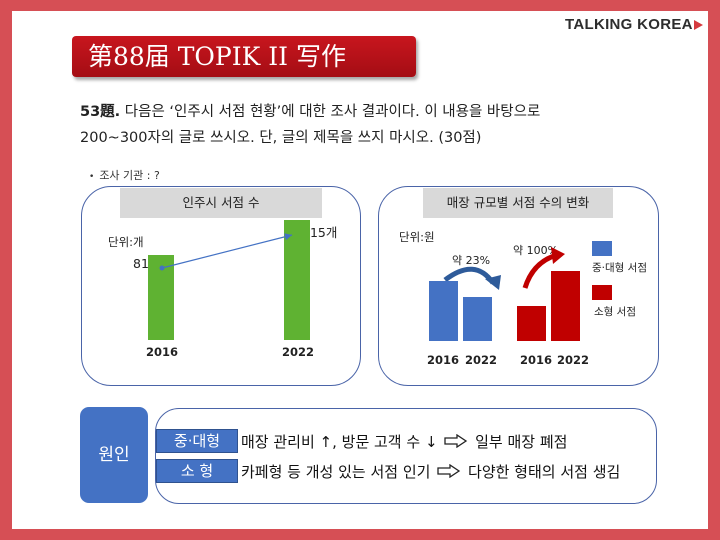  I want to click on cause-row-large: 매장 관리비 ↑, 방문 고객 수 ↓ 일부 매장 폐점, so click(404, 441).